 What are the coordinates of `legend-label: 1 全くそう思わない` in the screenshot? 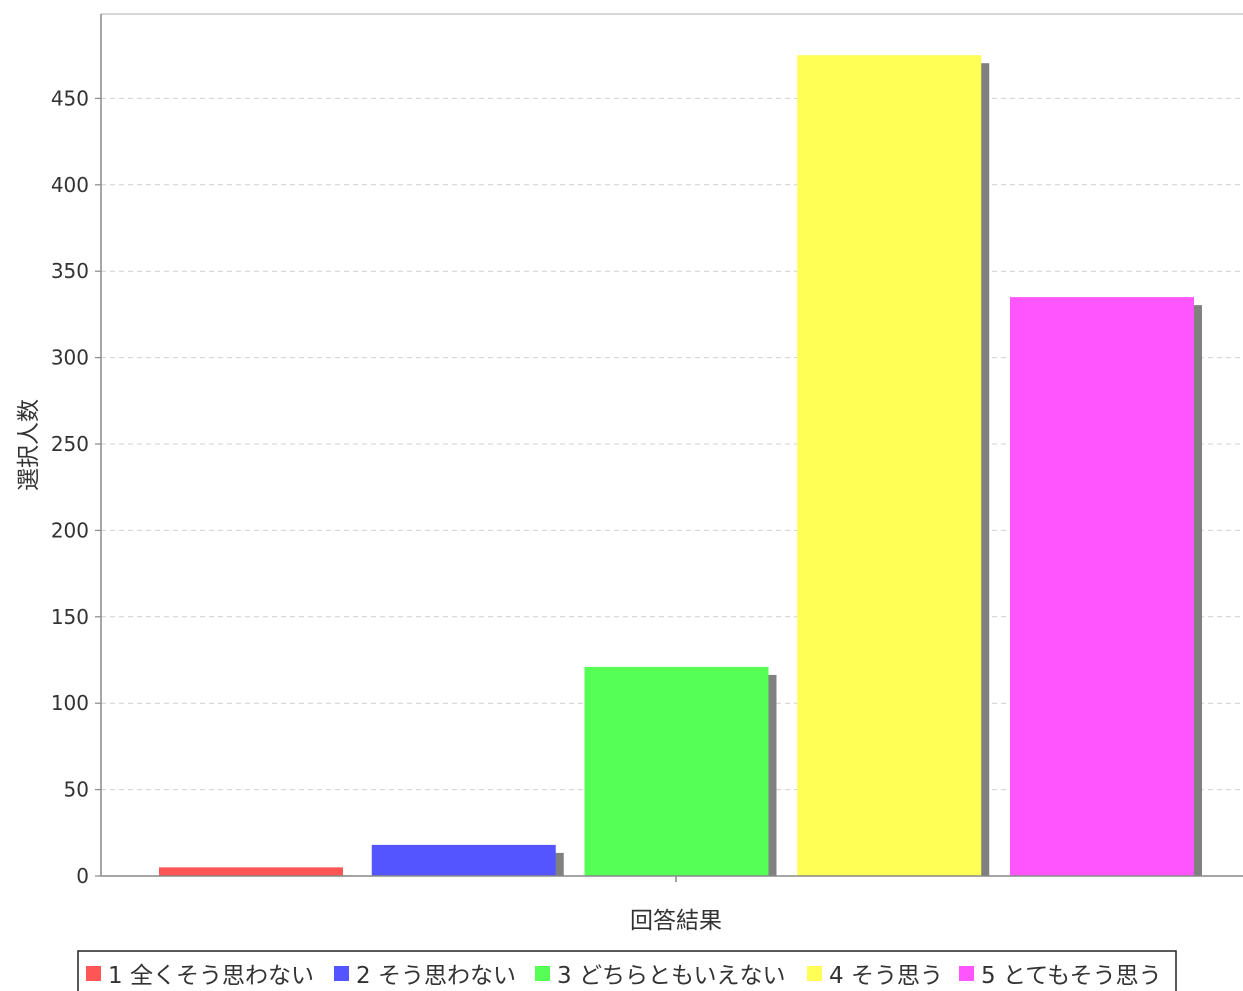 It's located at (211, 976).